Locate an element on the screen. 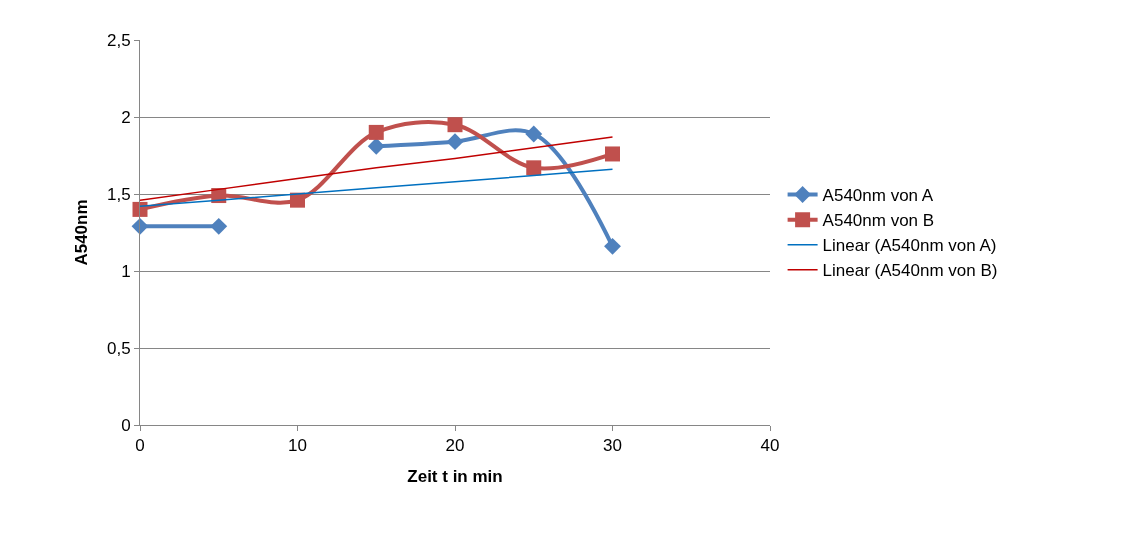 The image size is (1144, 540). y-axis-title: A540nm is located at coordinates (81, 232).